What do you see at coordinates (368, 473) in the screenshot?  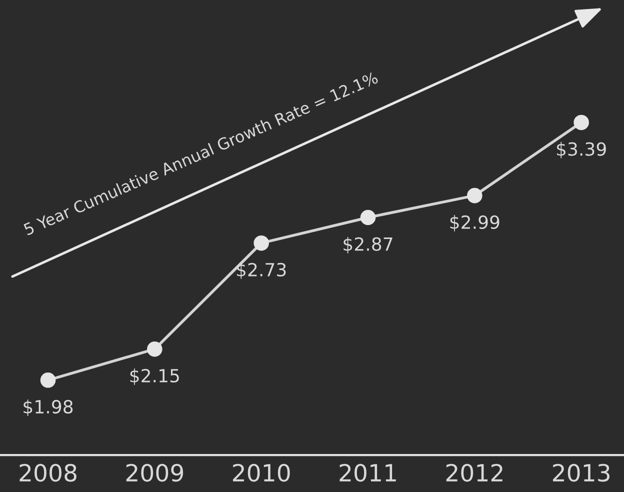 I see `x-tick-label: 2011` at bounding box center [368, 473].